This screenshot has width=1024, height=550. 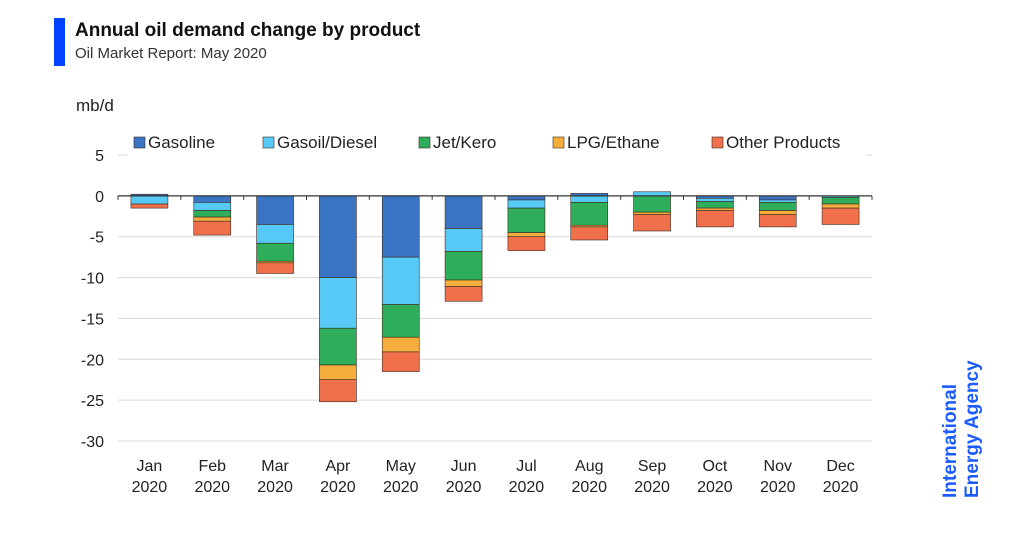 I want to click on x-tick-label-month: Jun, so click(x=464, y=466).